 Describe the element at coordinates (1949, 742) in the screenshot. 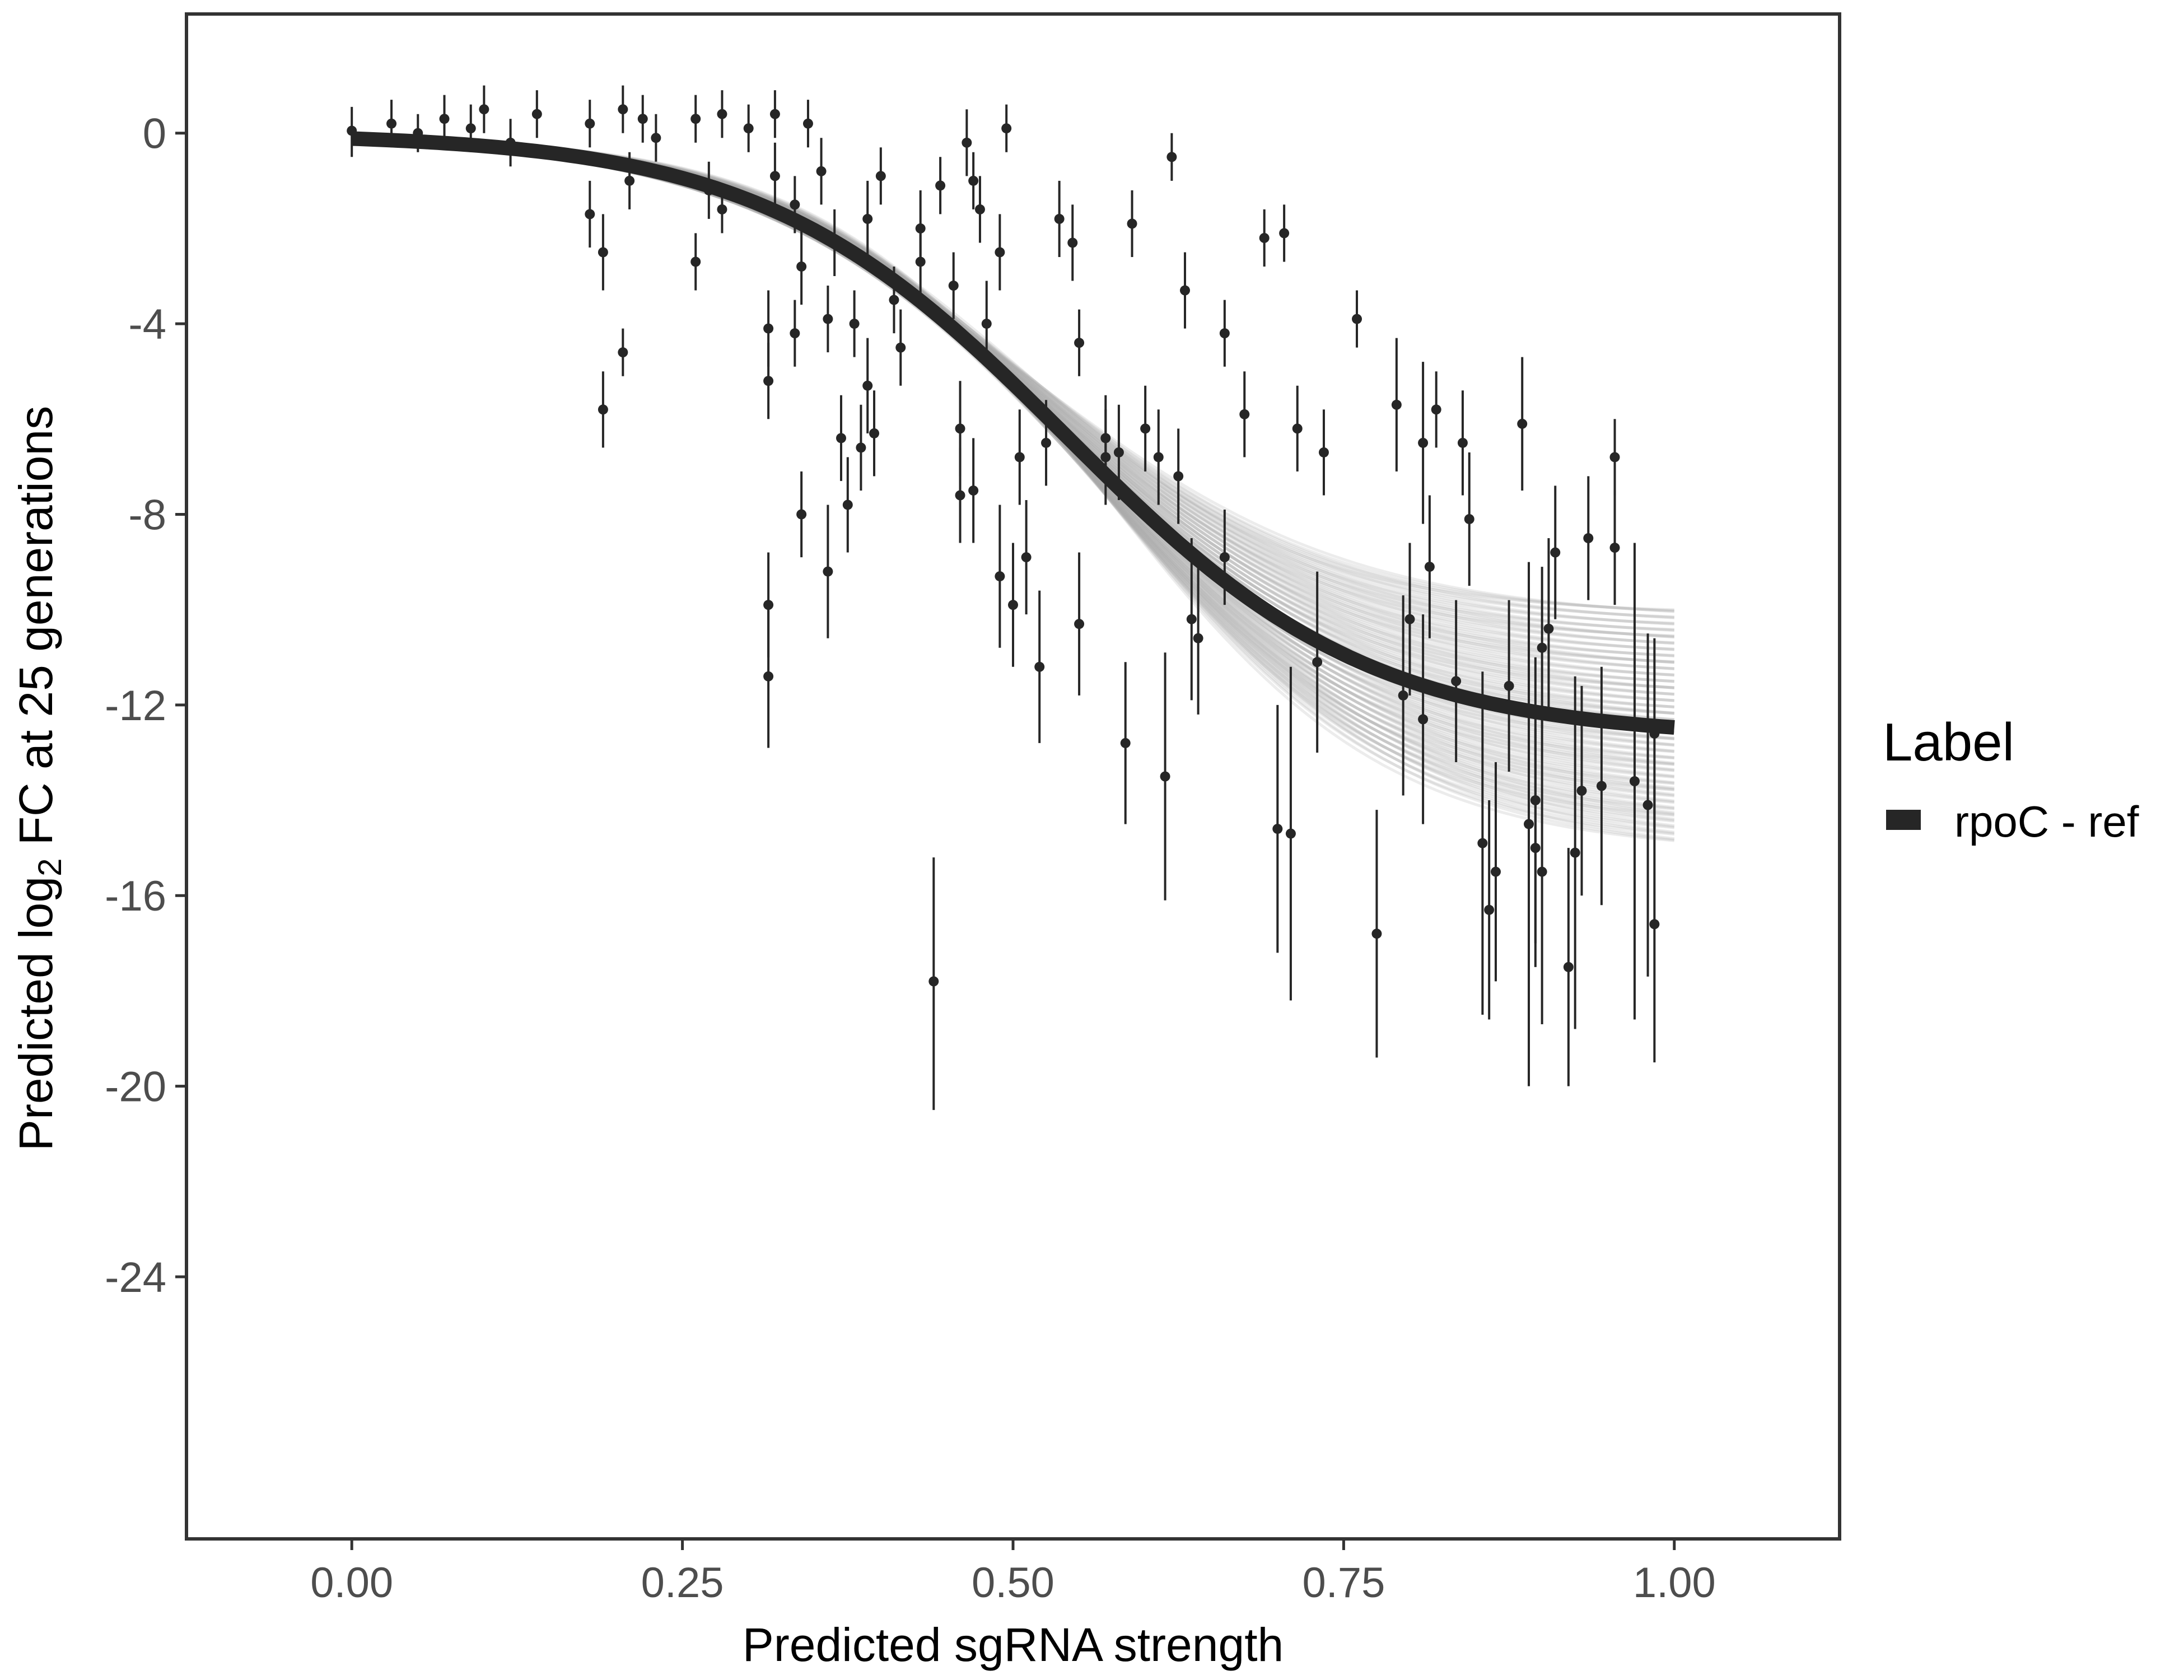

I see `legend-title: Label` at that location.